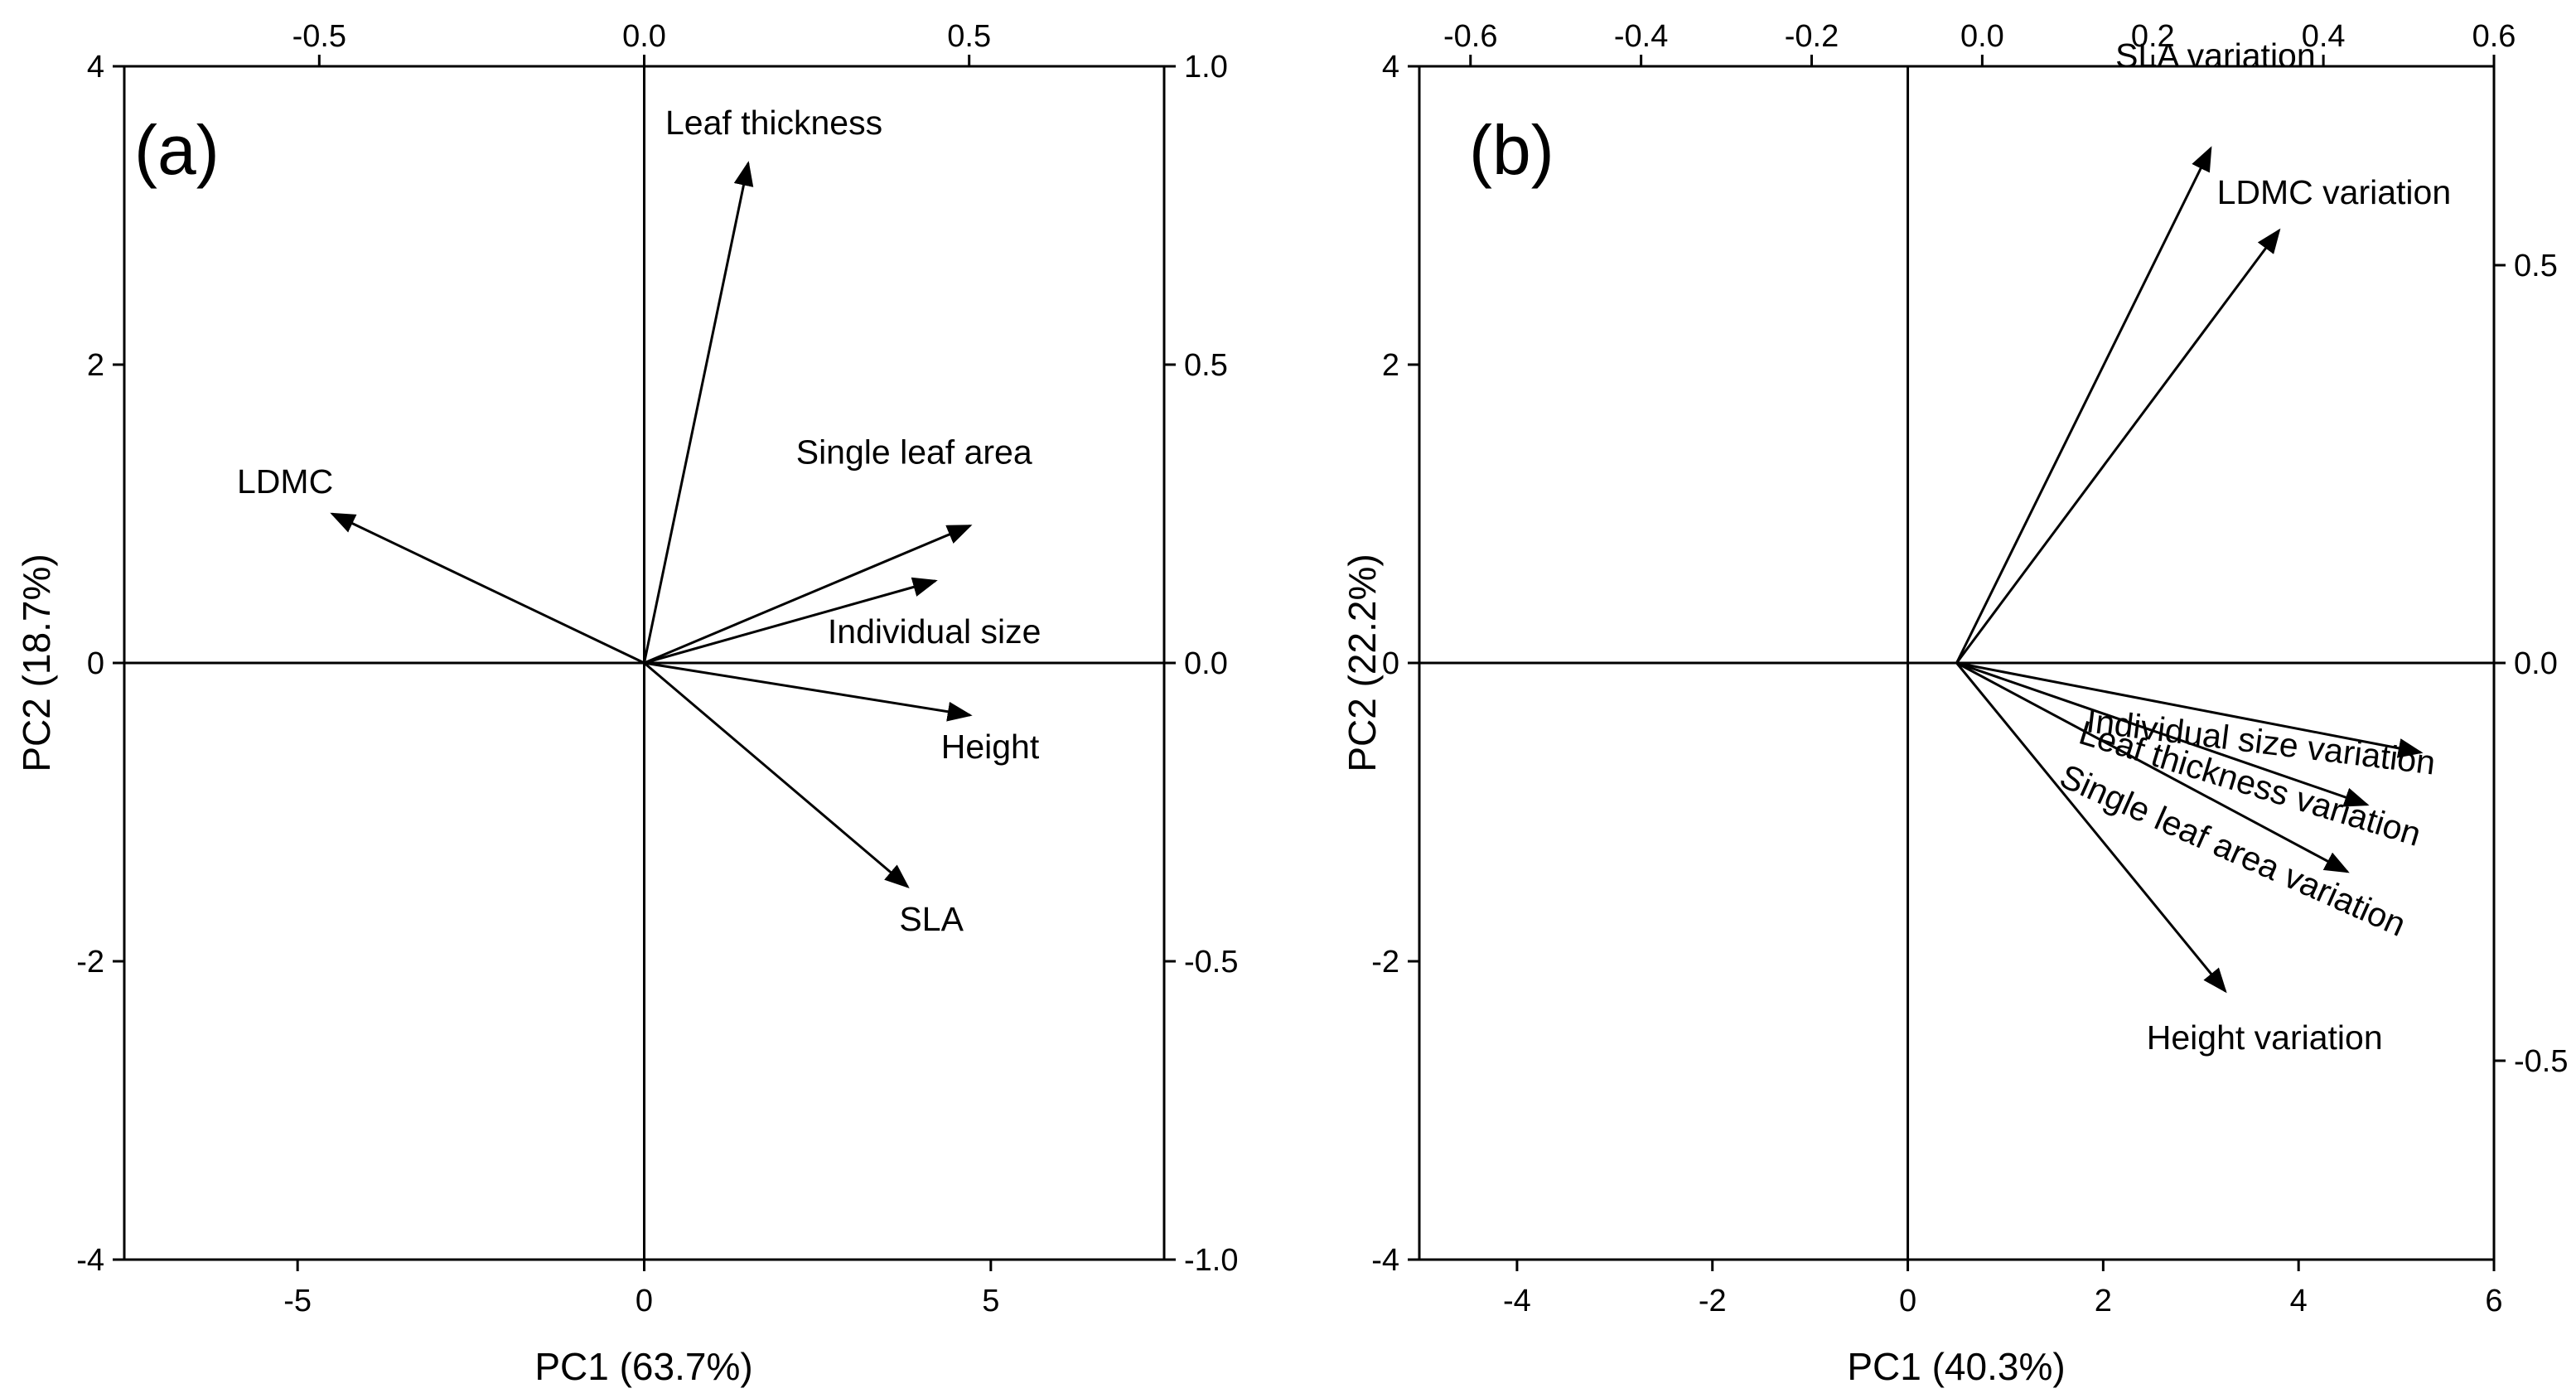  I want to click on right-ticks-a: -1.0 -0.5 0.0 0.5 1.0, so click(1201, 664).